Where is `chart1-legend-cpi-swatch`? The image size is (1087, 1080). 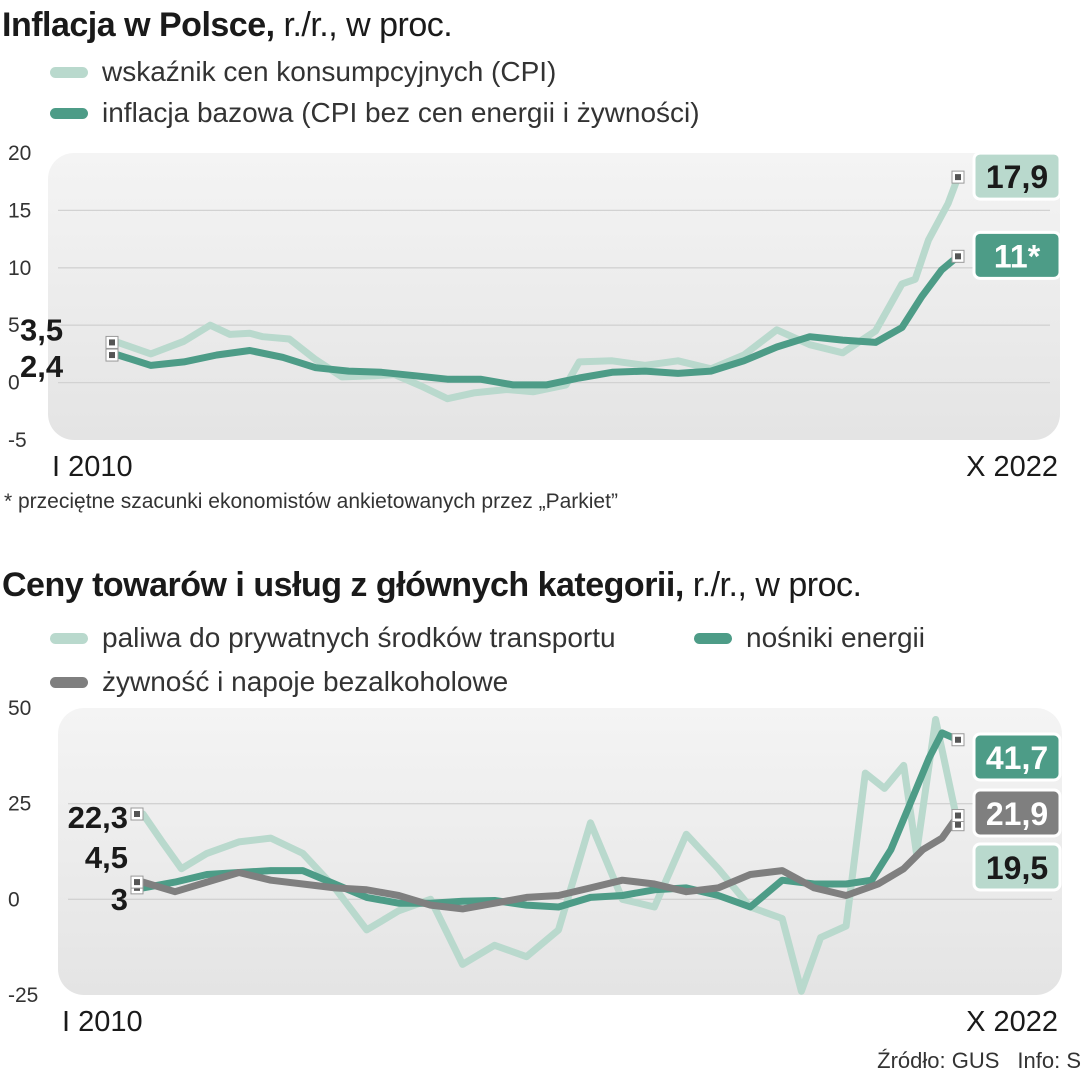
chart1-legend-cpi-swatch is located at coordinates (69, 72).